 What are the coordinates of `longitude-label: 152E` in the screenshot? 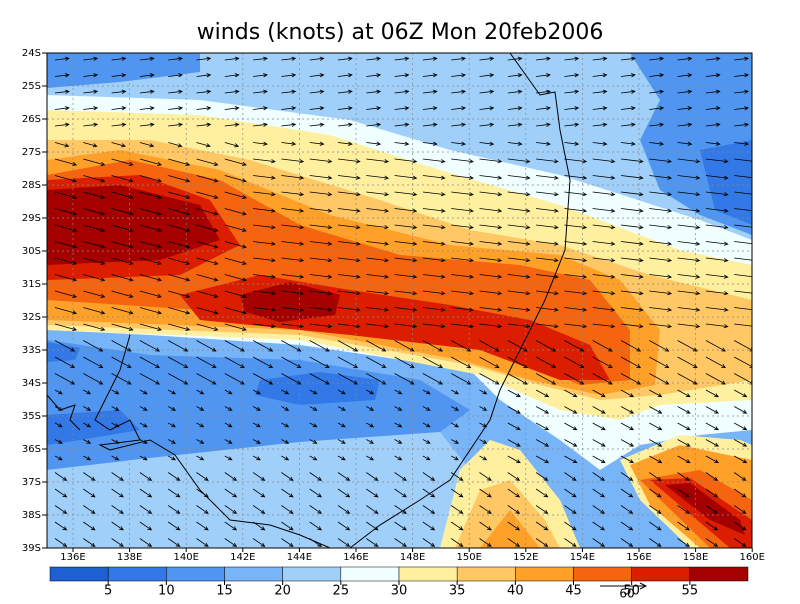 It's located at (525, 557).